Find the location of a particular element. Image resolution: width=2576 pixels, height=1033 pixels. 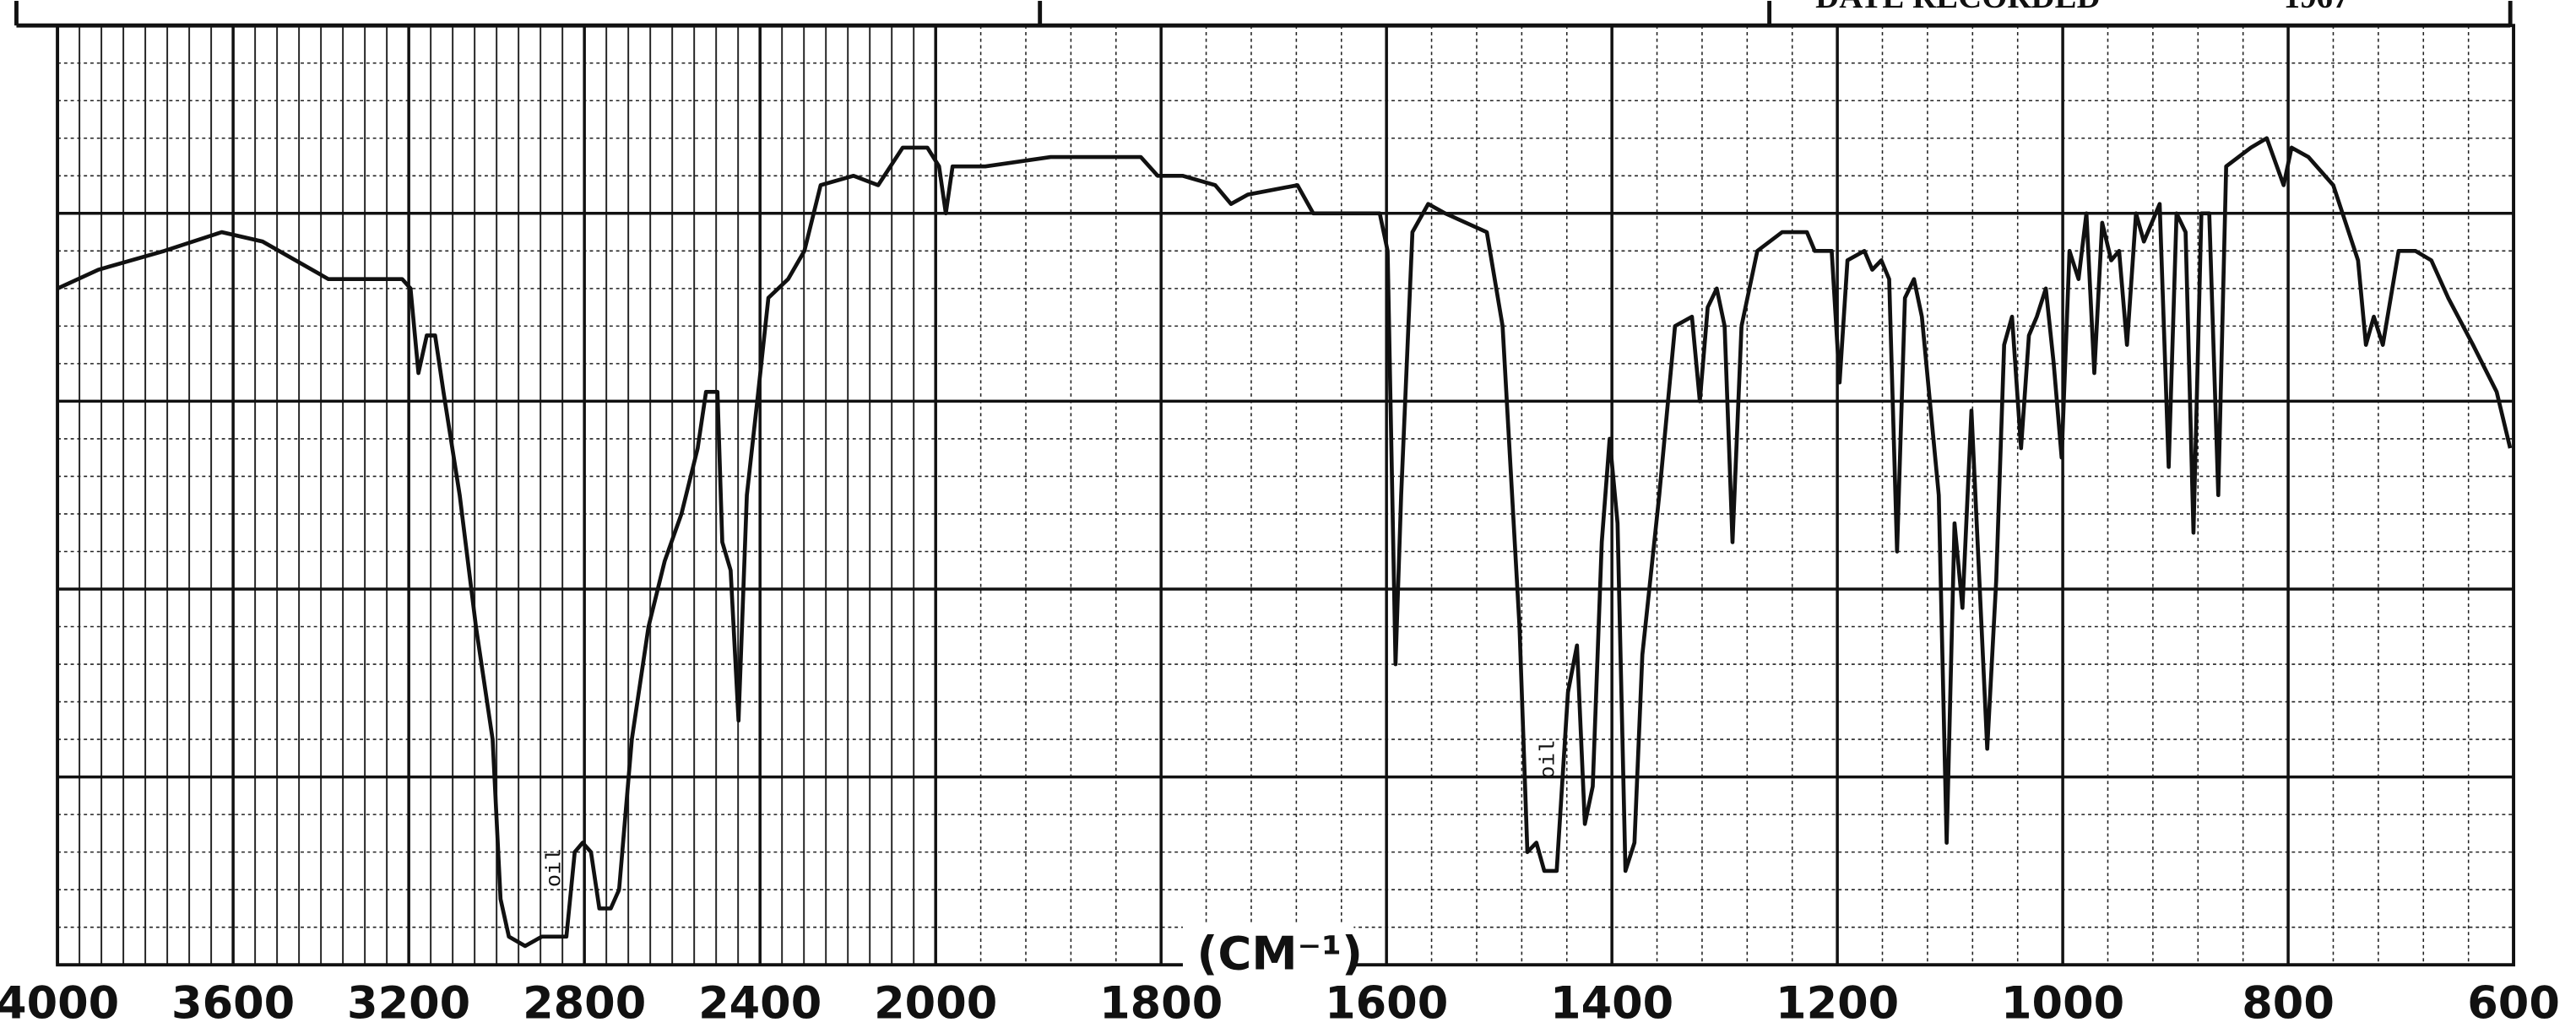

x-tick-label: 2800 is located at coordinates (584, 1003).